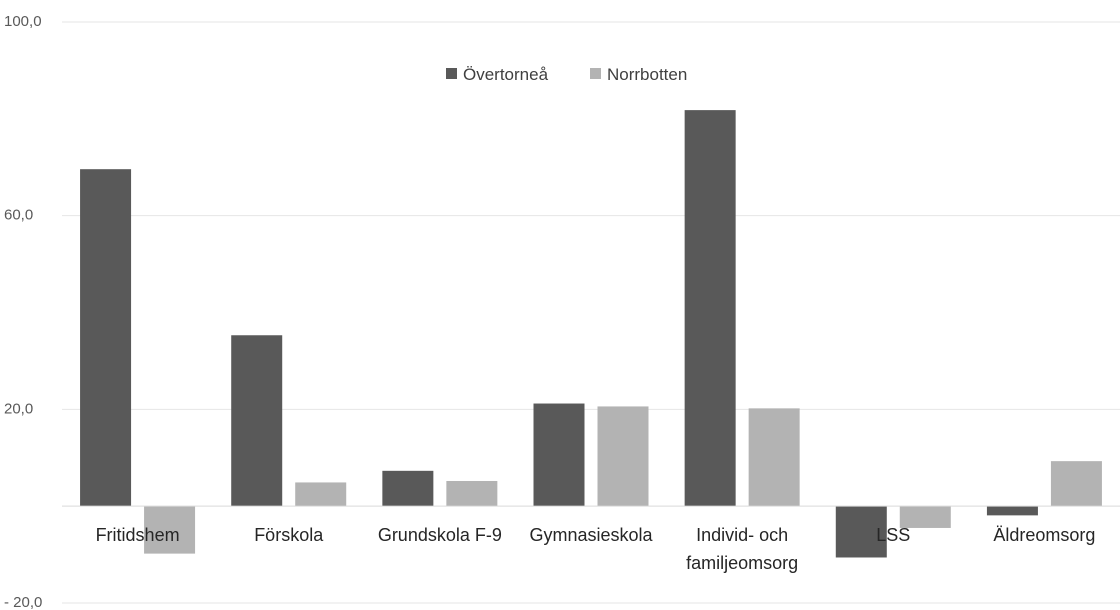 The height and width of the screenshot is (610, 1120). I want to click on category-label: familjeomsorg, so click(742, 563).